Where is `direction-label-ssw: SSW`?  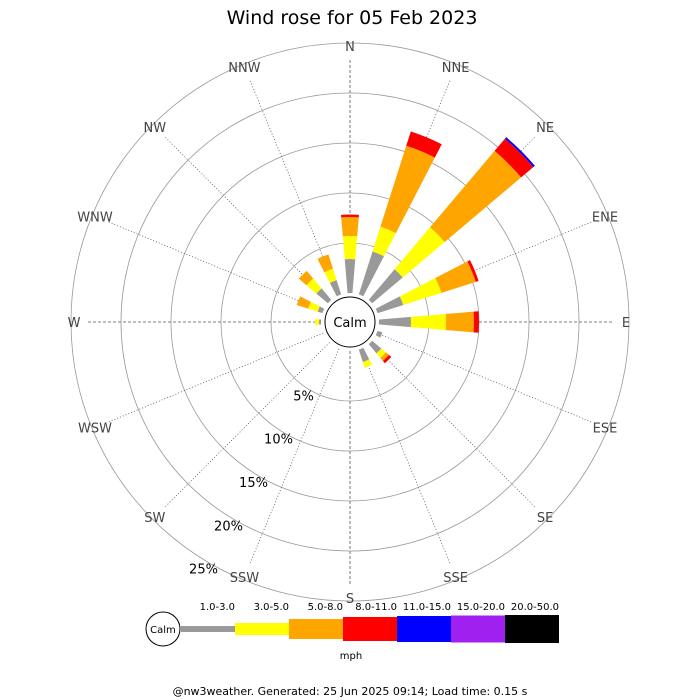 direction-label-ssw: SSW is located at coordinates (245, 578).